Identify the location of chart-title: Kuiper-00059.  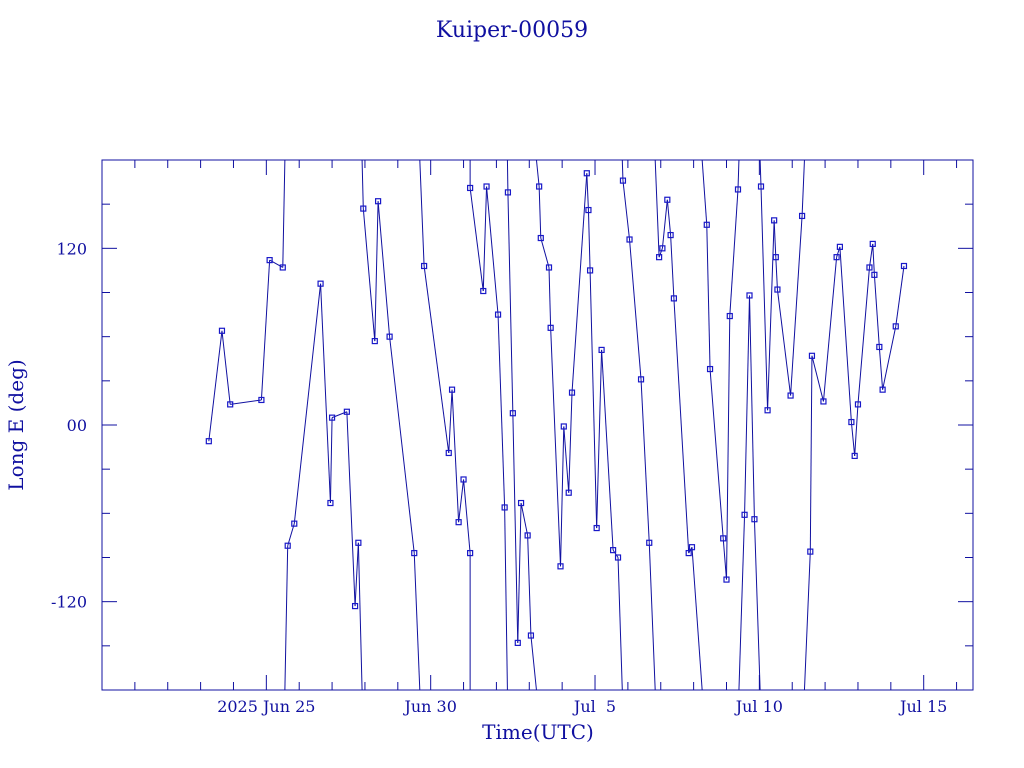
(512, 30).